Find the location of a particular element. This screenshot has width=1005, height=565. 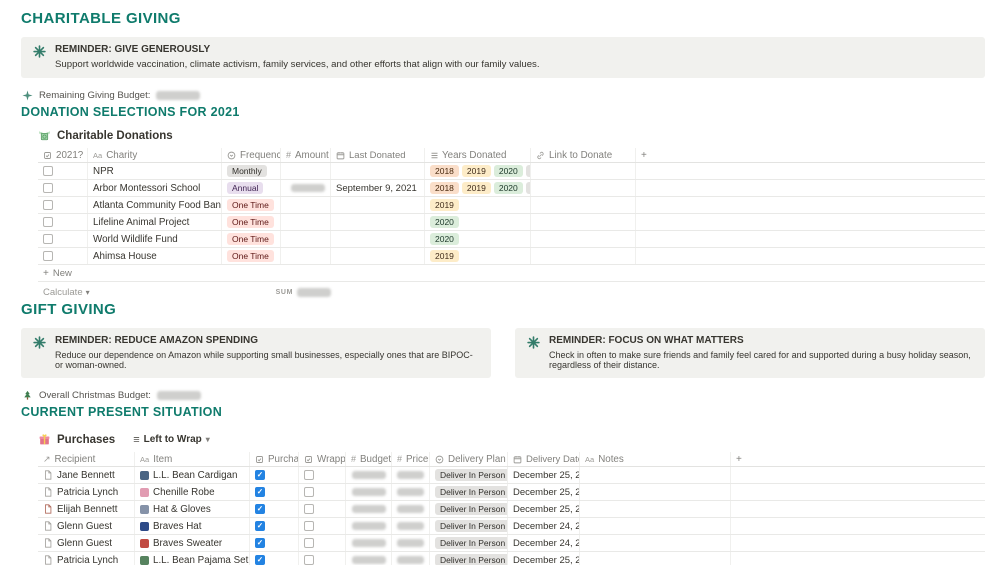

new-row-button: New is located at coordinates (511, 273).